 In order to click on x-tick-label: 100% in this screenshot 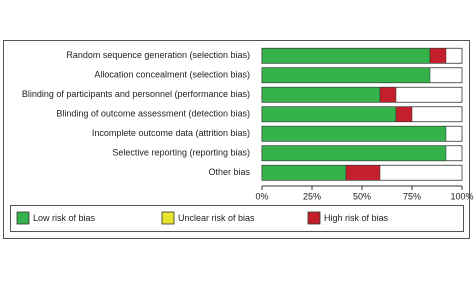, I will do `click(461, 196)`.